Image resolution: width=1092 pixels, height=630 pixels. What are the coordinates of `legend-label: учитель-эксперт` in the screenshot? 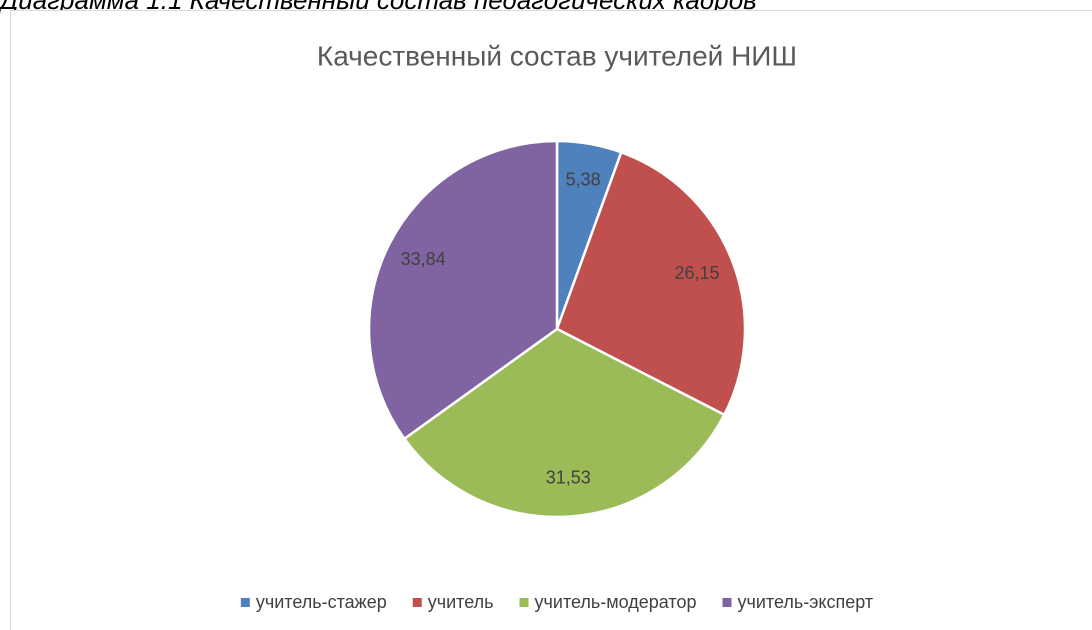 It's located at (805, 602).